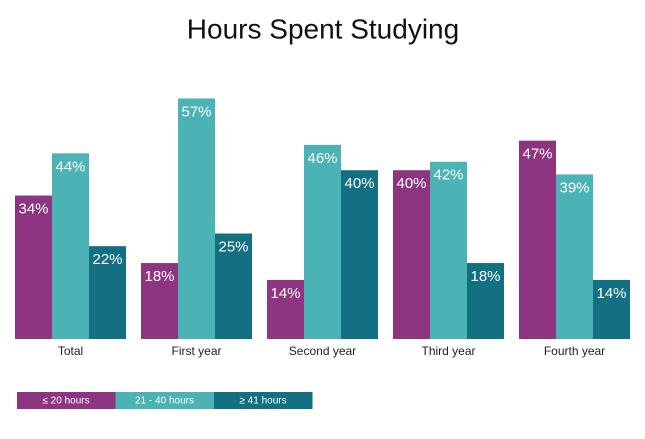  What do you see at coordinates (107, 259) in the screenshot?
I see `value-label: 22%` at bounding box center [107, 259].